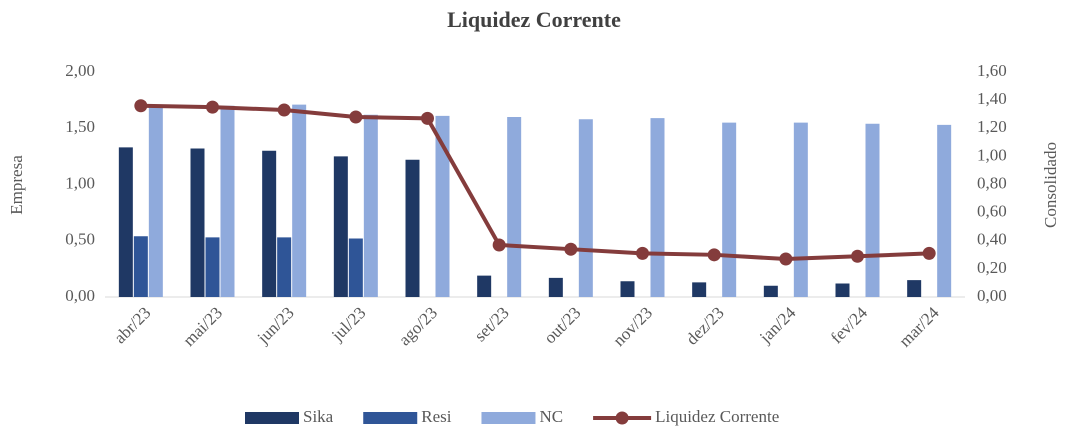 The image size is (1068, 430). What do you see at coordinates (202, 326) in the screenshot?
I see `x-tick-label: mai/23` at bounding box center [202, 326].